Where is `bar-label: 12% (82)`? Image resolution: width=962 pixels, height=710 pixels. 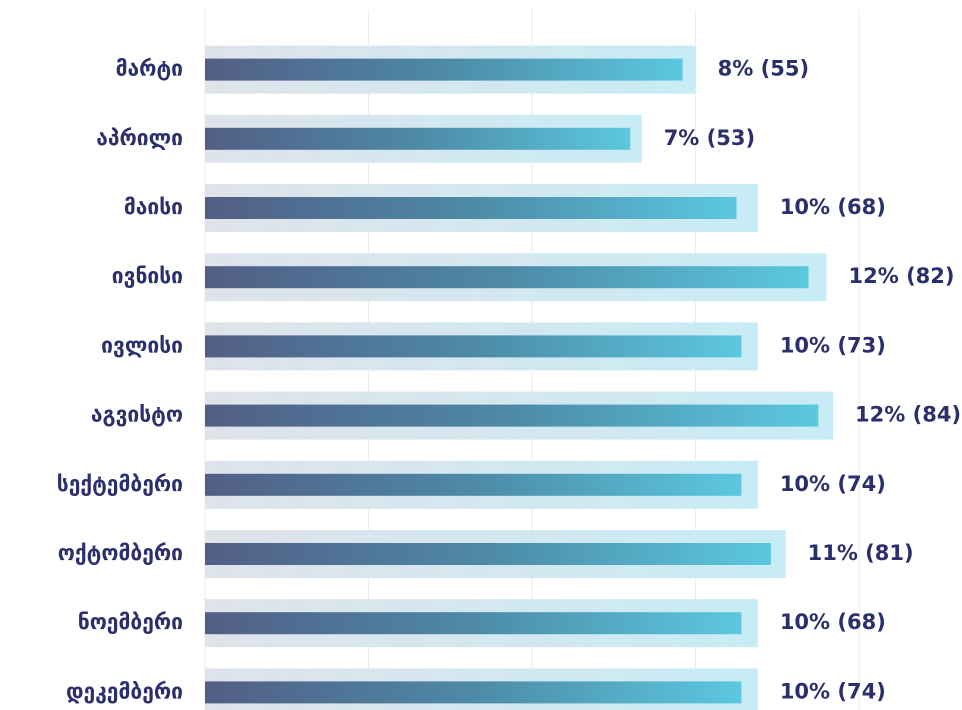 bar-label: 12% (82) is located at coordinates (902, 276).